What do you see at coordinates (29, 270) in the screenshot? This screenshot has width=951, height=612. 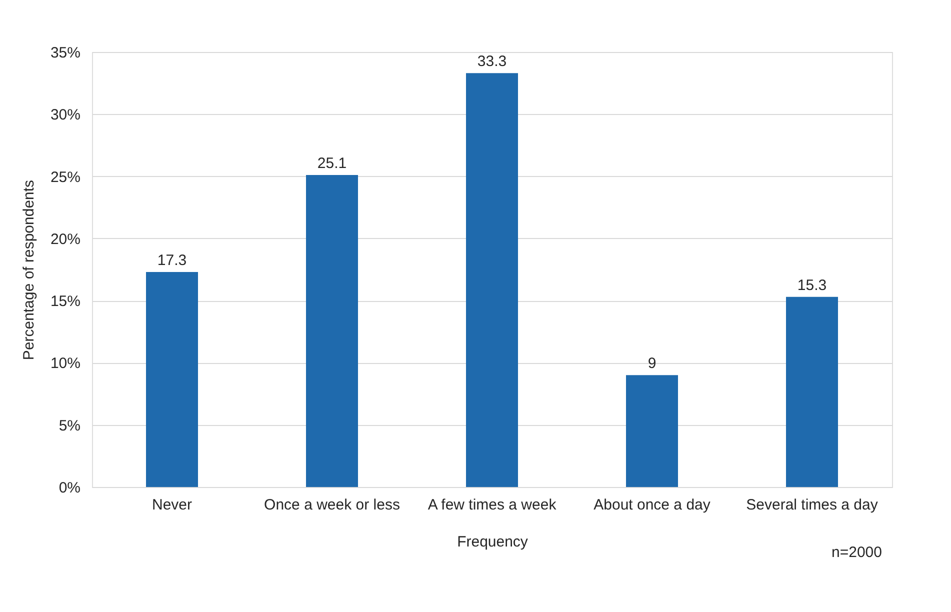 I see `y-axis-title: Percentage of respondents` at bounding box center [29, 270].